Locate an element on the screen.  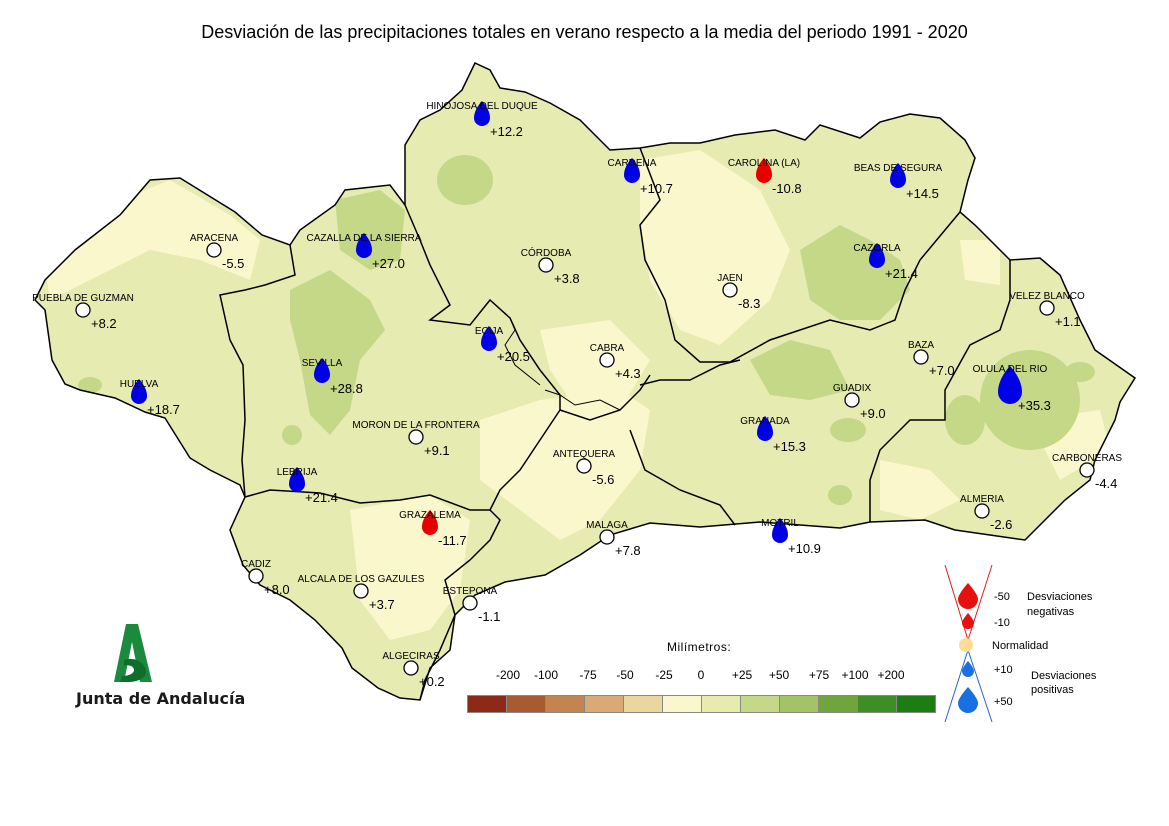
station-marker: MALAGA +7.8 is located at coordinates (613, 539).